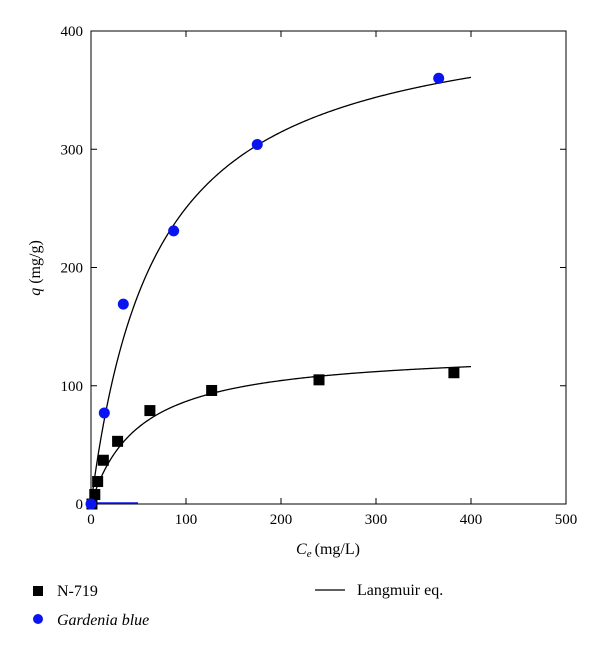 This screenshot has width=600, height=653. What do you see at coordinates (77, 591) in the screenshot?
I see `legend-n719-label: N-719` at bounding box center [77, 591].